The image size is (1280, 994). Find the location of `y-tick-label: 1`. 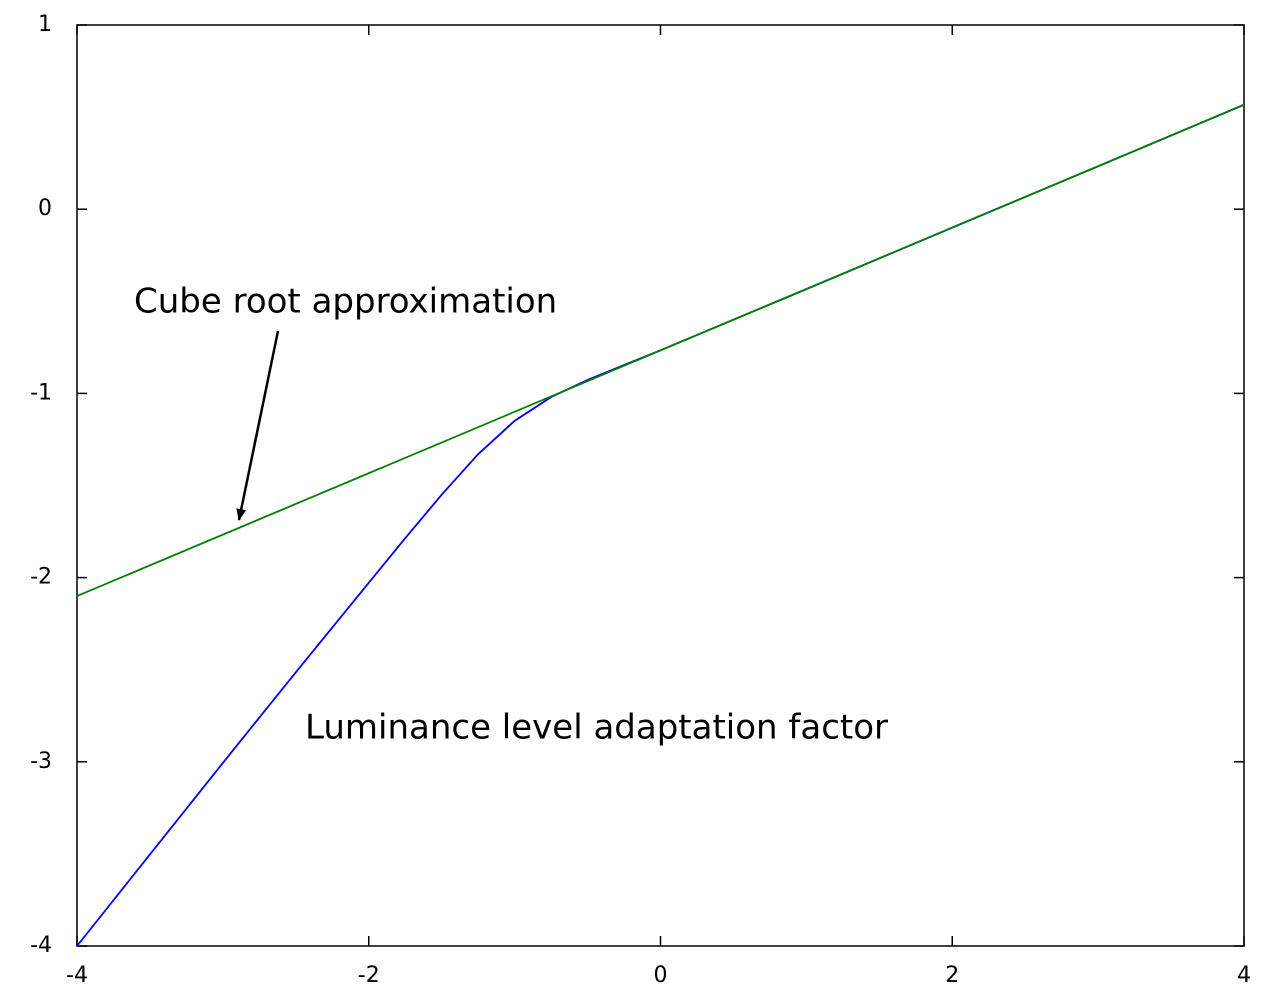

y-tick-label: 1 is located at coordinates (45, 24).